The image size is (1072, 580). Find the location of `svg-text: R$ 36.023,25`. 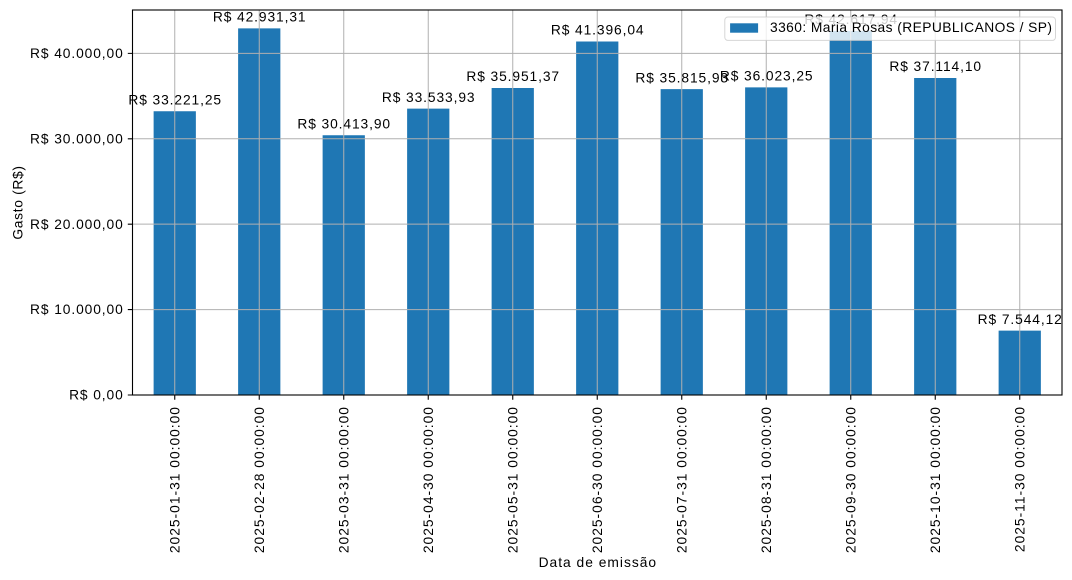

svg-text: R$ 36.023,25 is located at coordinates (767, 76).